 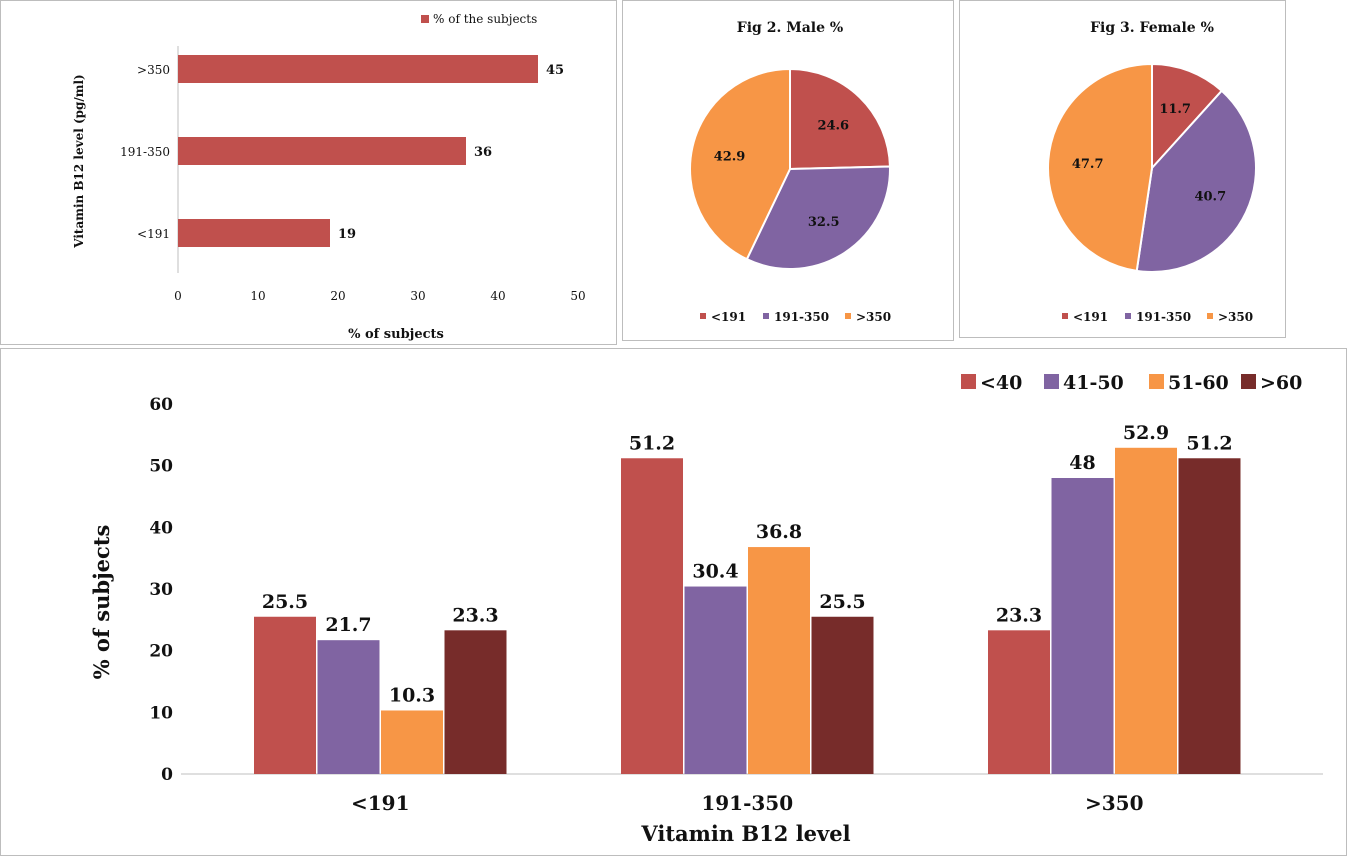 I want to click on bar-value-label-1: 36, so click(x=483, y=152).